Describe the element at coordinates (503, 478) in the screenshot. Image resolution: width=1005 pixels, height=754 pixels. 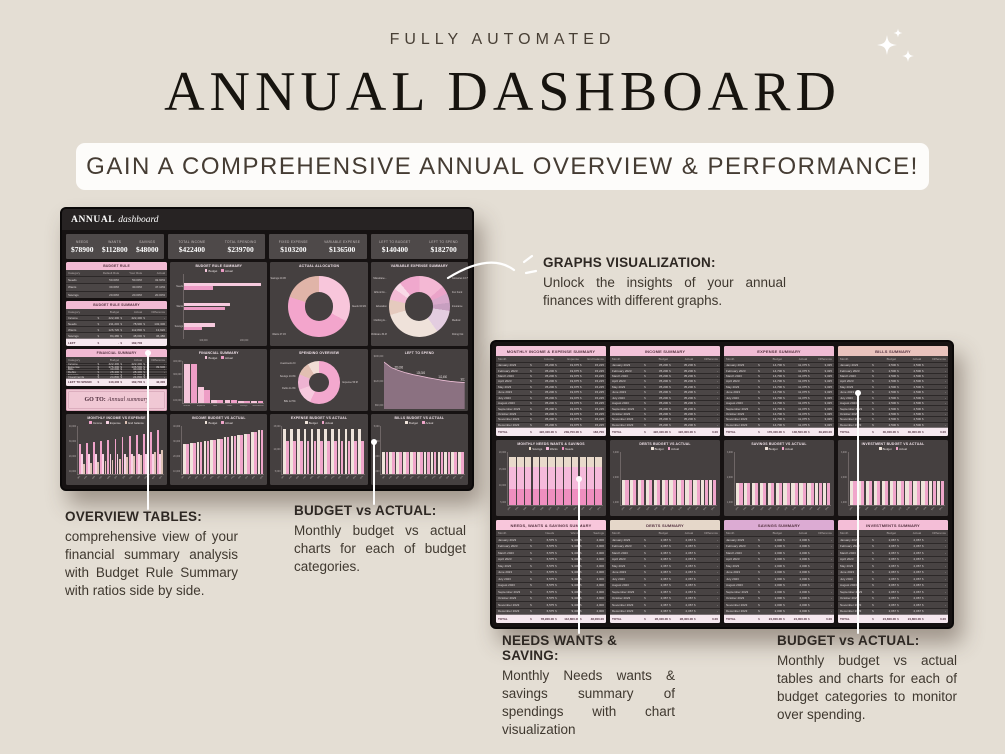
I see `y-axis: 20,000 15,000 10,000 5,000` at that location.